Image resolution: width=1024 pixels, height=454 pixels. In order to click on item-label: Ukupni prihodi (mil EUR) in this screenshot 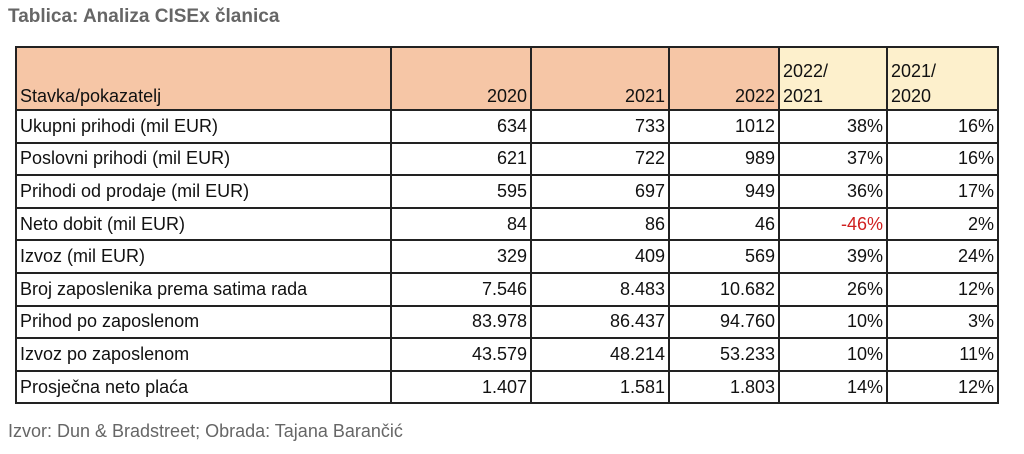, I will do `click(203, 126)`.